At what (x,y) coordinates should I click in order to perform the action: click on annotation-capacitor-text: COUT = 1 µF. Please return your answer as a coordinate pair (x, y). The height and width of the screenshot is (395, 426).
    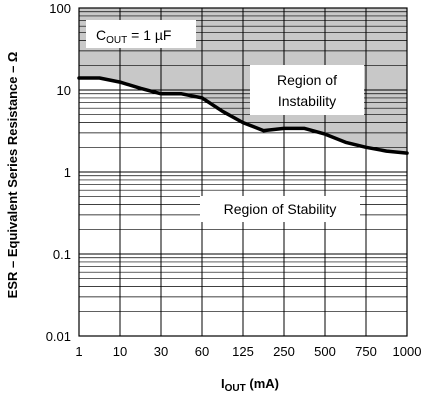
    Looking at the image, I should click on (133, 36).